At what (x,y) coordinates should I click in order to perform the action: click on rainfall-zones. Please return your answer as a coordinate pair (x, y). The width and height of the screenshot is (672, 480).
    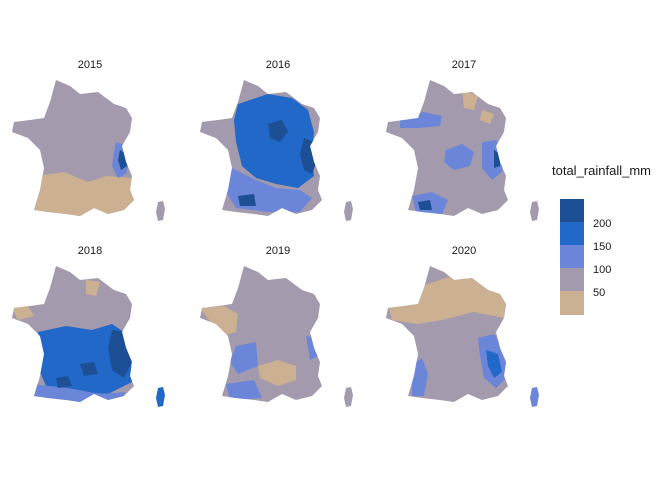
    Looking at the image, I should click on (259, 153).